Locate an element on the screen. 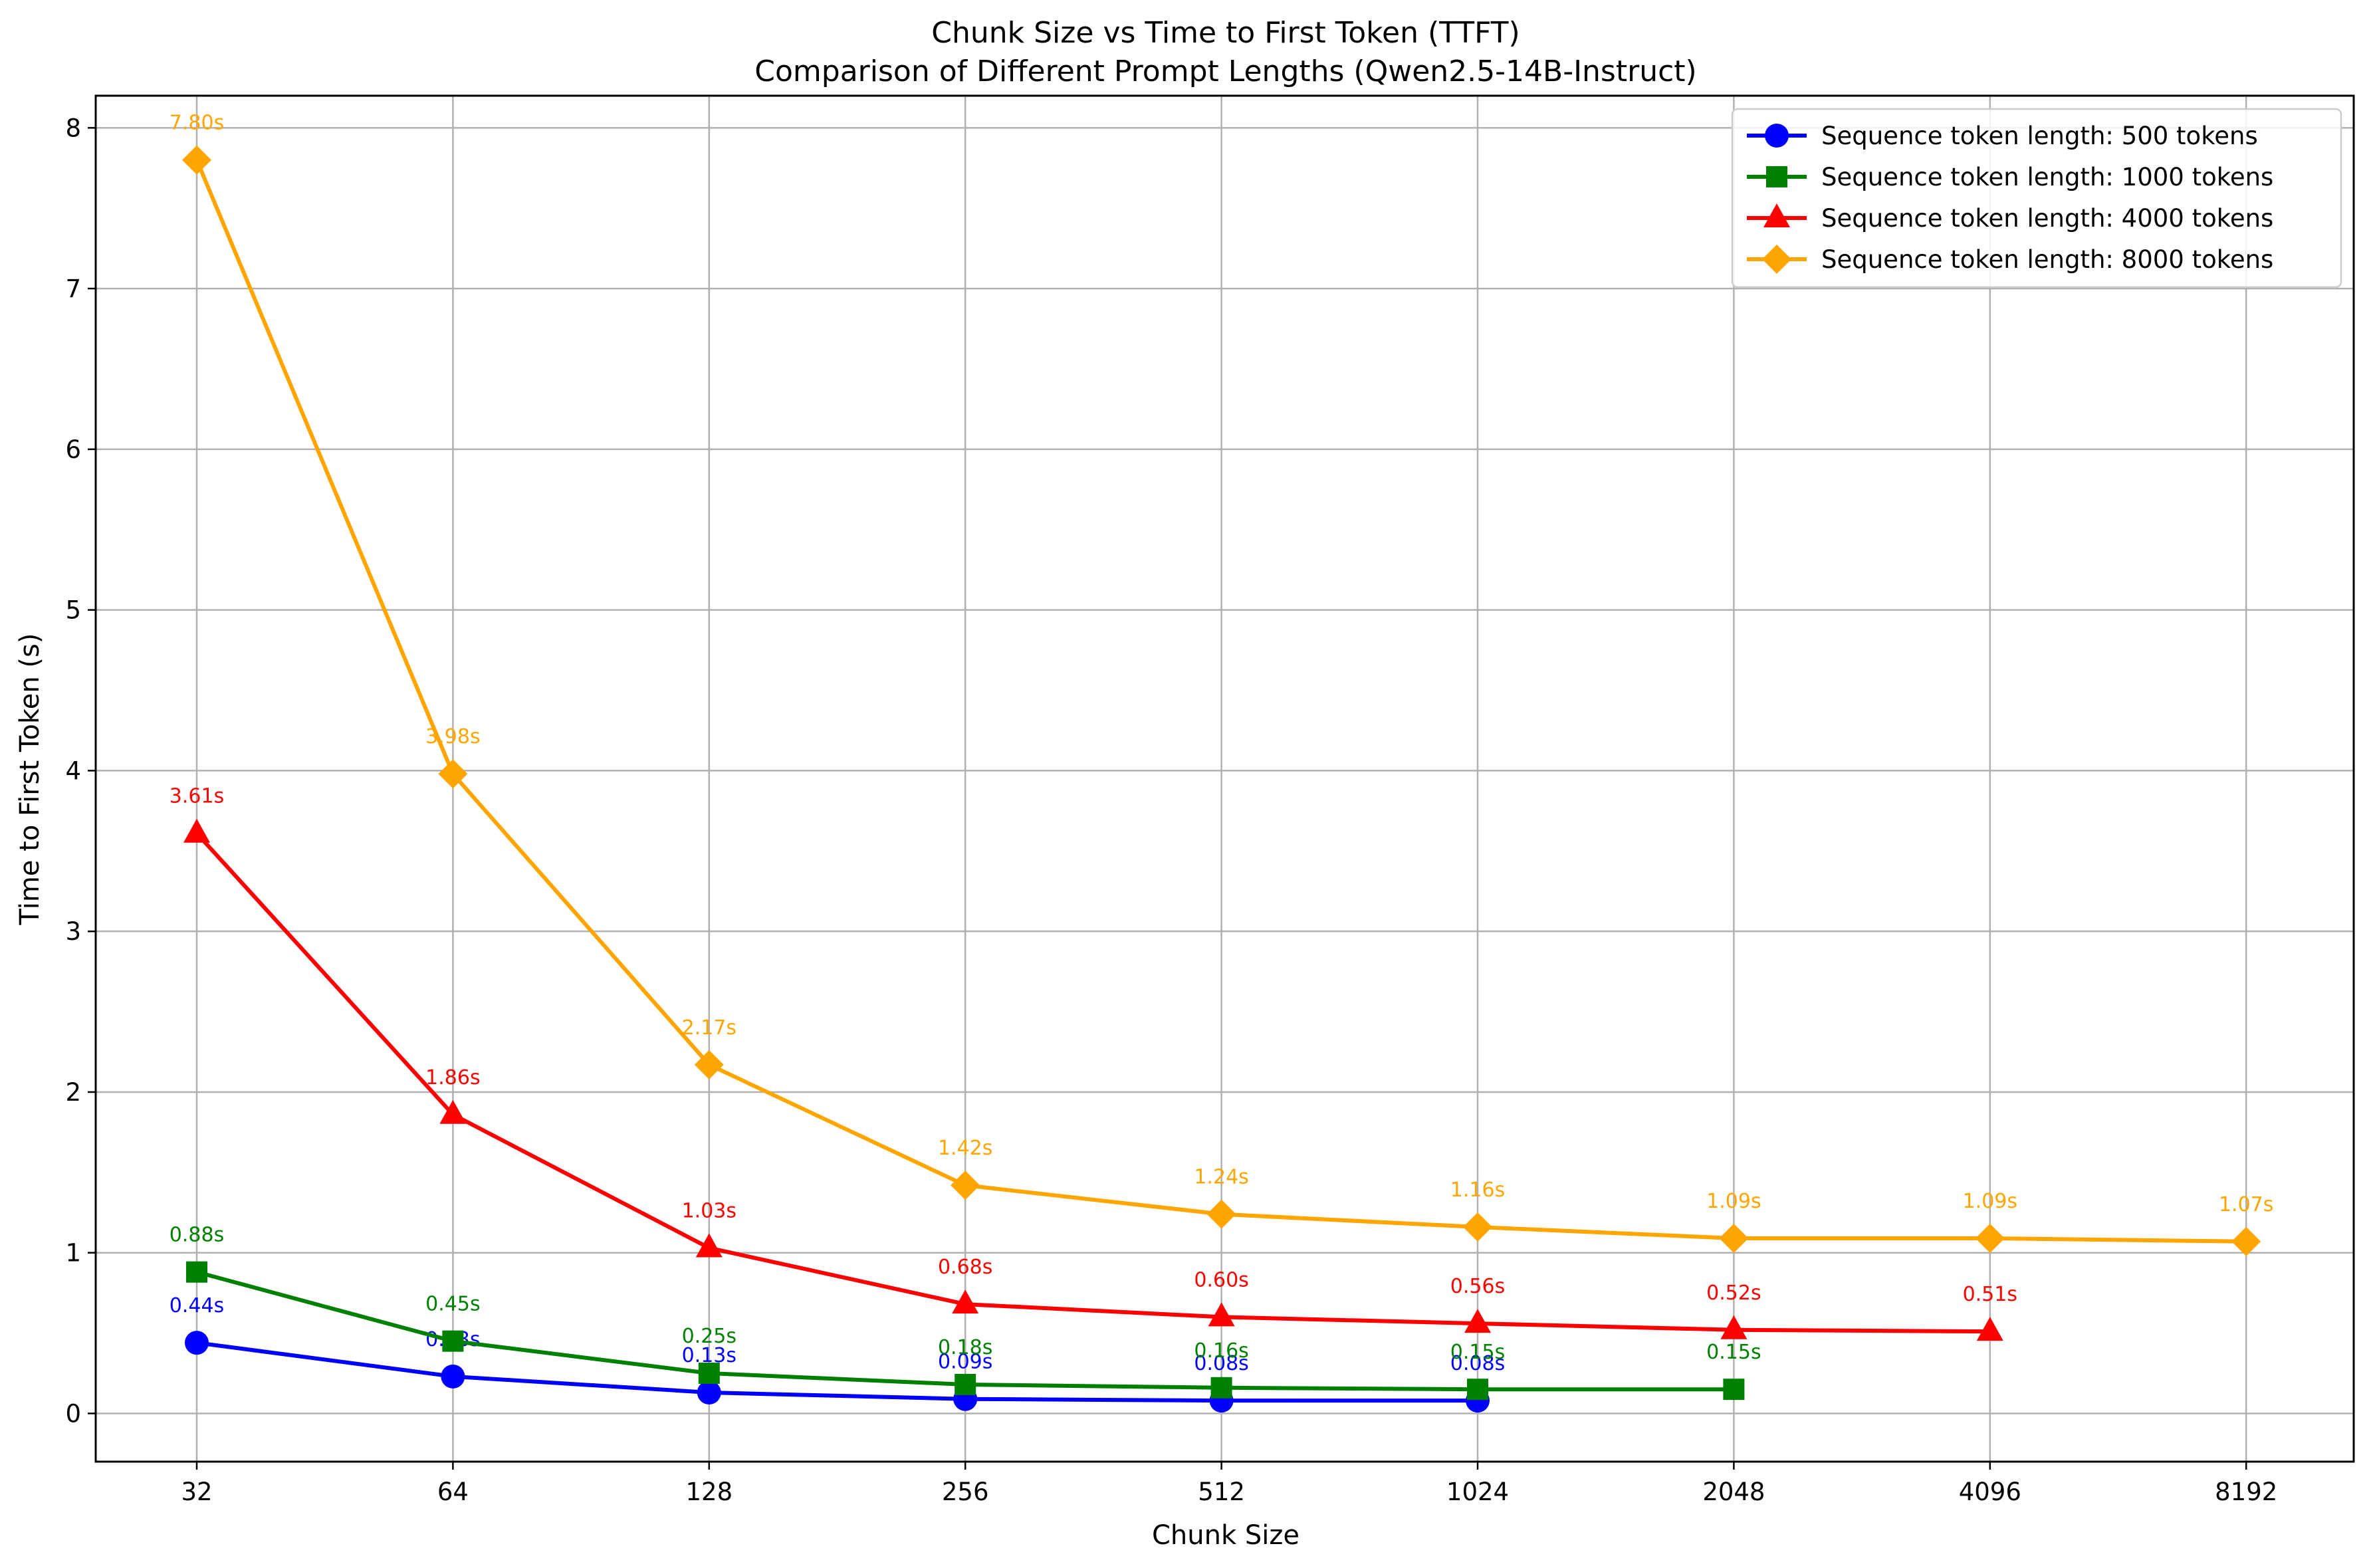 The width and height of the screenshot is (2373, 1568). legend-item: Sequence token length: 1000 tokens is located at coordinates (2010, 177).